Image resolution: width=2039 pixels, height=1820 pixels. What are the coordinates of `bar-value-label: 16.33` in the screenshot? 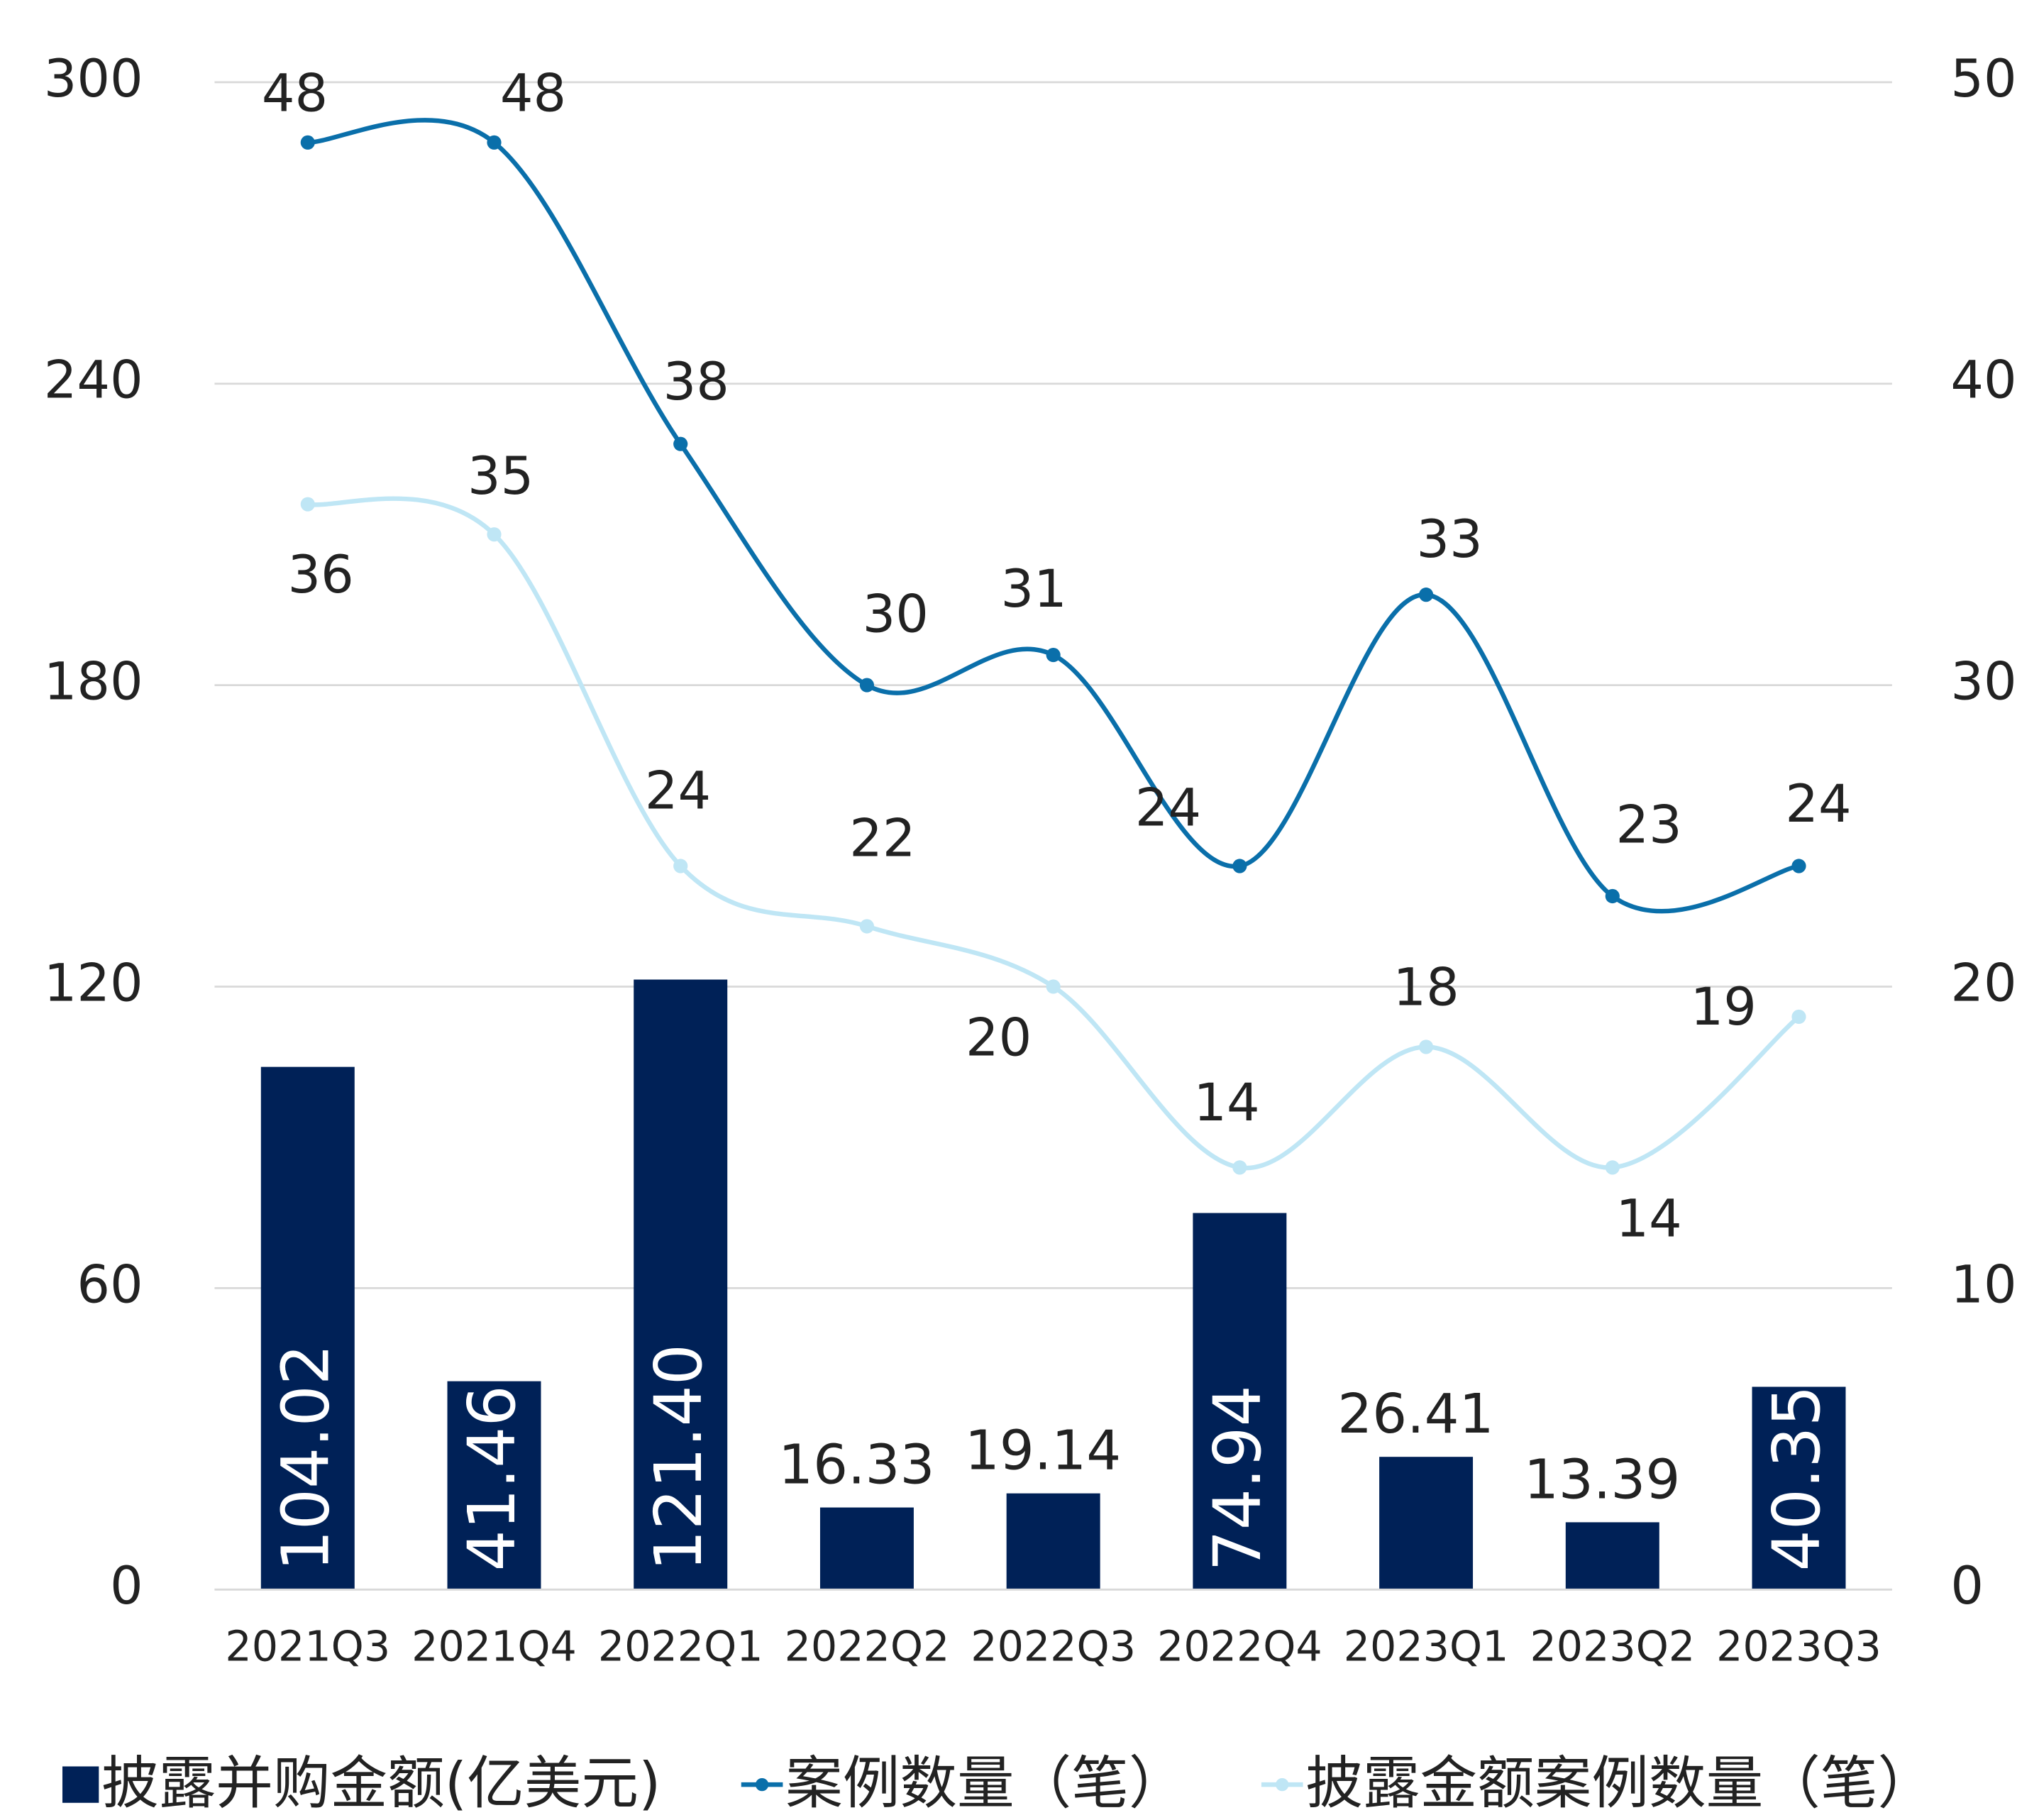 It's located at (856, 1465).